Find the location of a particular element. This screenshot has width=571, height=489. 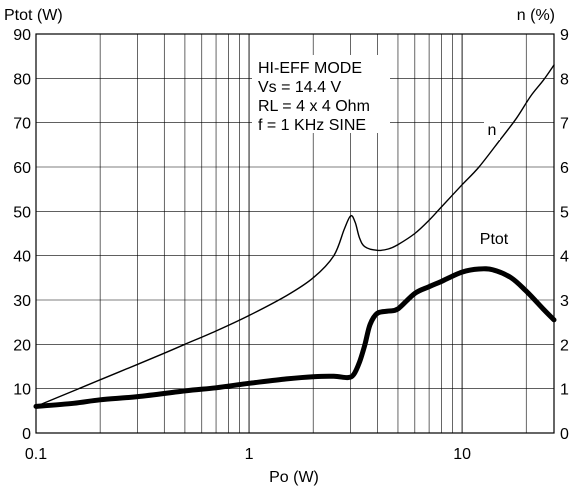

series-label-ptot: Ptot is located at coordinates (494, 239).